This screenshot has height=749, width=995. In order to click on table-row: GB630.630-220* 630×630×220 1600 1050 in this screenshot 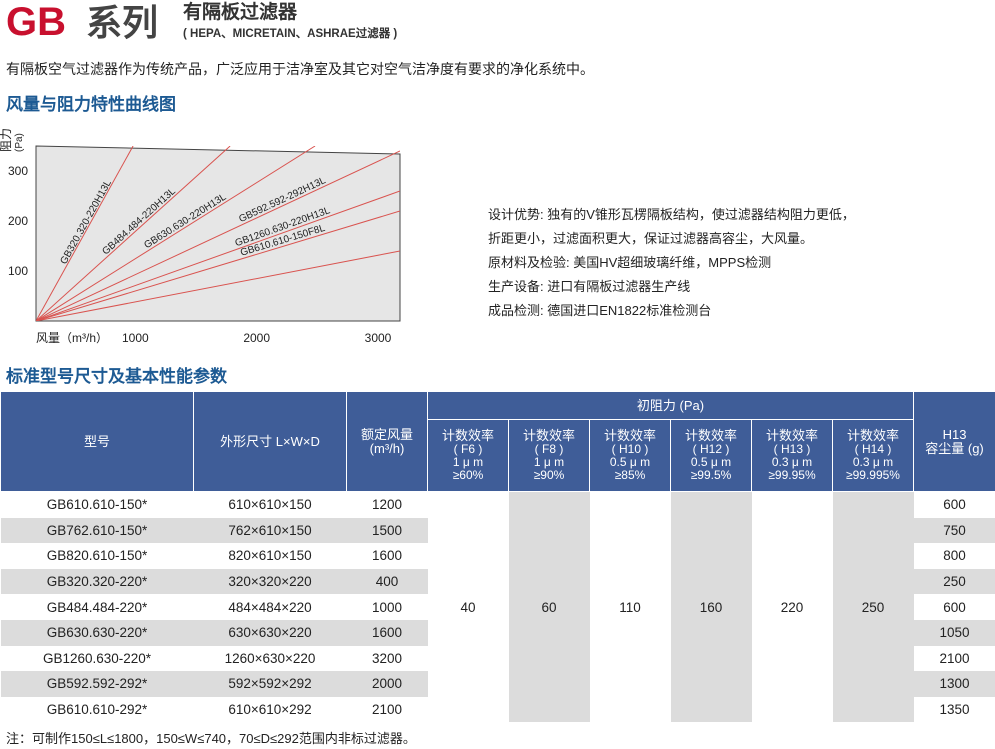, I will do `click(497, 632)`.